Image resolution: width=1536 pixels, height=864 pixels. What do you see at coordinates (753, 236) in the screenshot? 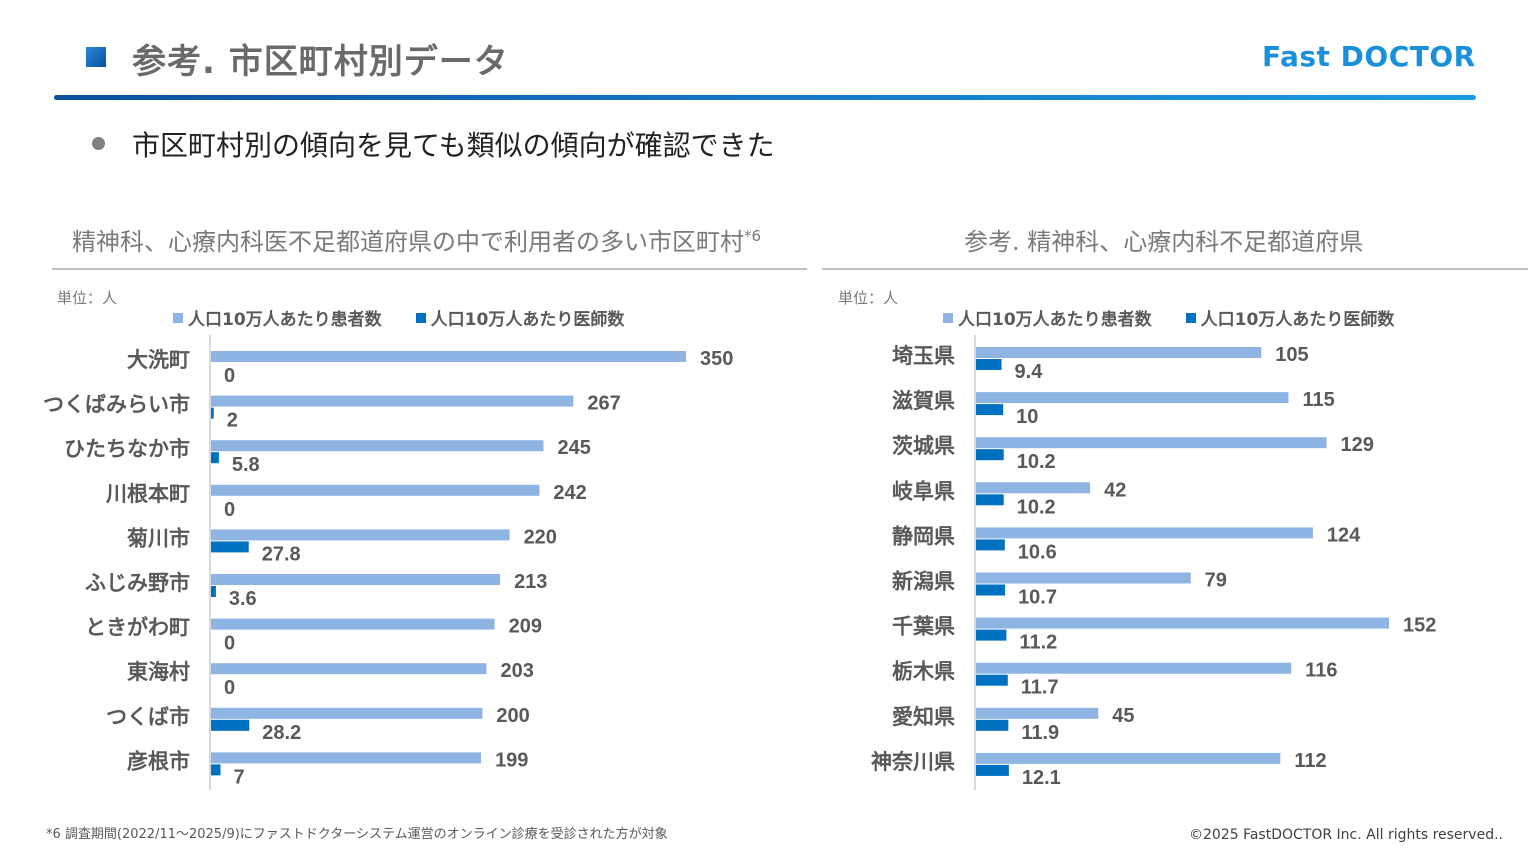
I see `left-chart-title-footnote-ref: *6` at bounding box center [753, 236].